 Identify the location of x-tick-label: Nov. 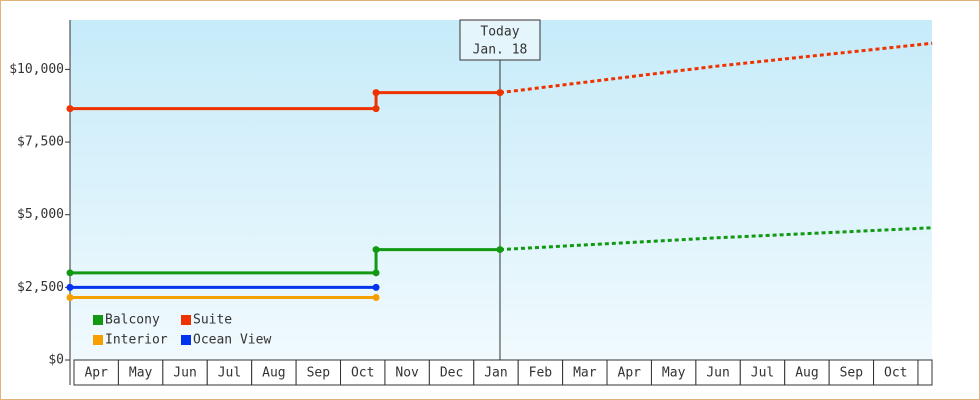
(407, 373).